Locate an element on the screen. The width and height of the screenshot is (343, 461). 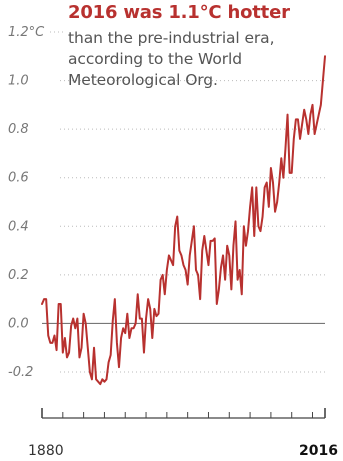
y-tick-label: 0.8 is located at coordinates (18, 129).